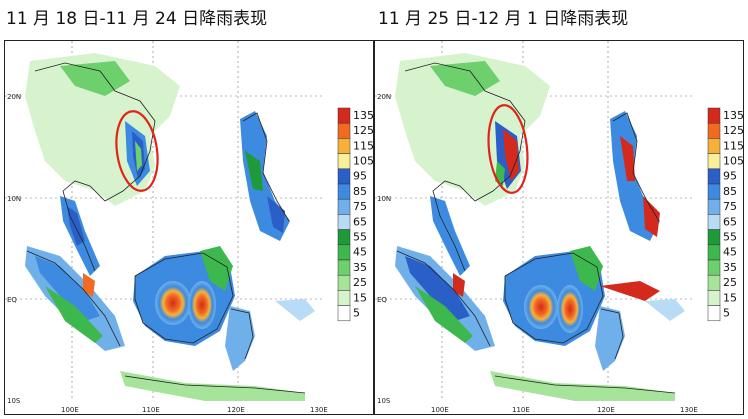 This screenshot has width=748, height=419. What do you see at coordinates (137, 19) in the screenshot?
I see `panel-title-left: 11 月 18 日-11 月 24 日降雨表现` at bounding box center [137, 19].